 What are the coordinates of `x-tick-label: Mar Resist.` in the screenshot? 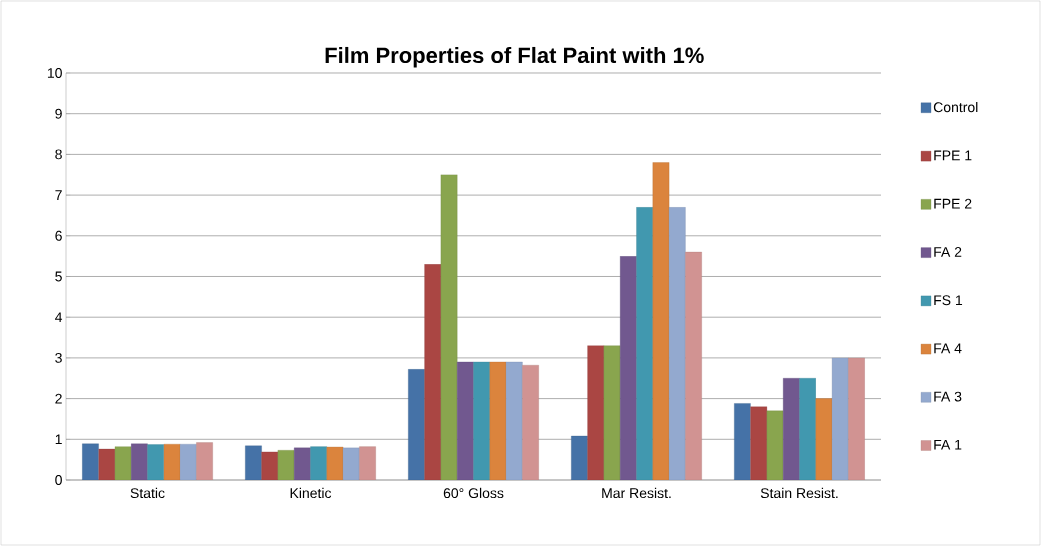 It's located at (636, 493).